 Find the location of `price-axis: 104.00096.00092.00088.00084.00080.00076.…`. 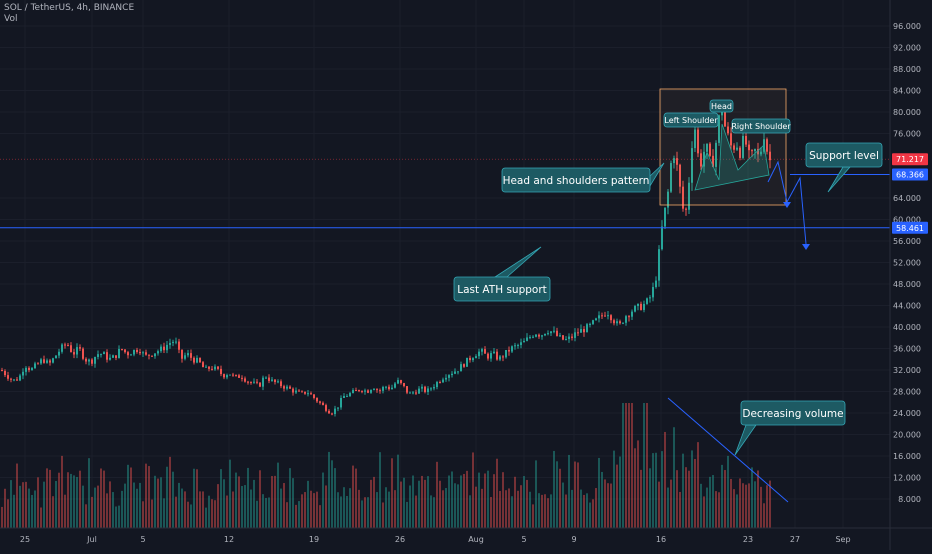

price-axis: 104.00096.00092.00088.00084.00080.00076.… is located at coordinates (908, 275).